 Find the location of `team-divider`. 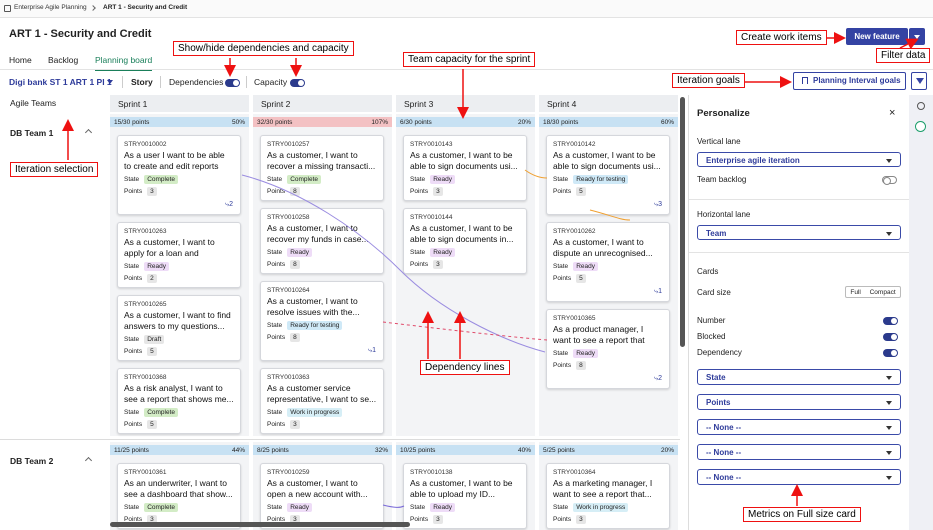

team-divider is located at coordinates (340, 439).